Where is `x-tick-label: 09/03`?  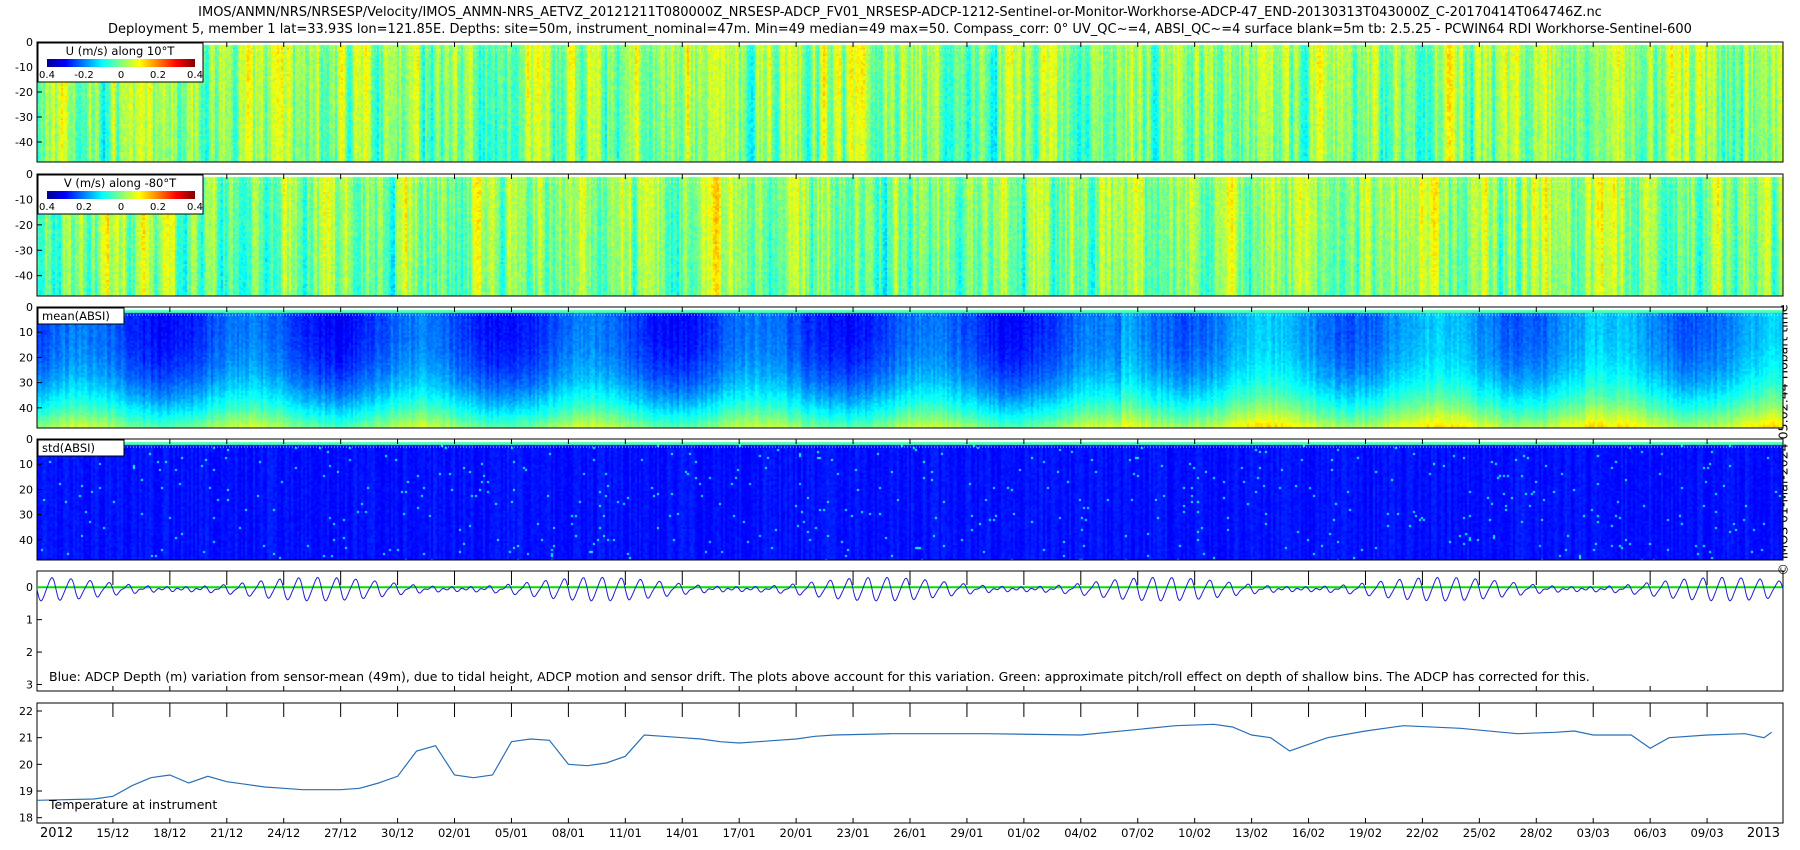 x-tick-label: 09/03 is located at coordinates (1707, 833).